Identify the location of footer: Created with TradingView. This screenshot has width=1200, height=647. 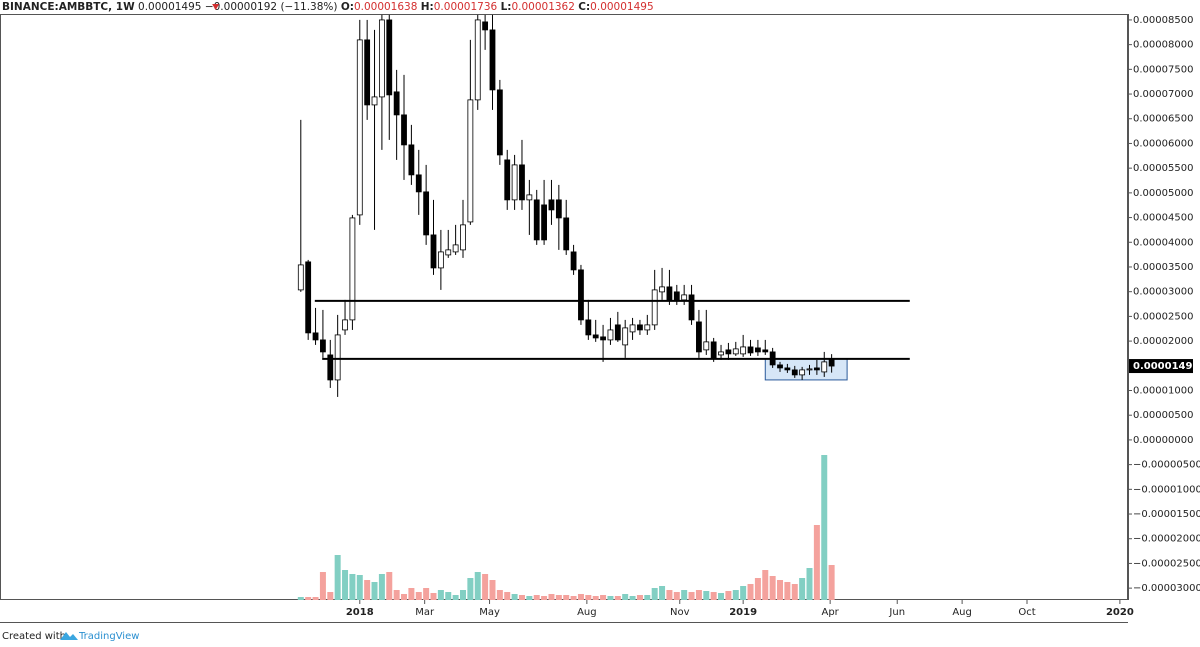
(70, 636).